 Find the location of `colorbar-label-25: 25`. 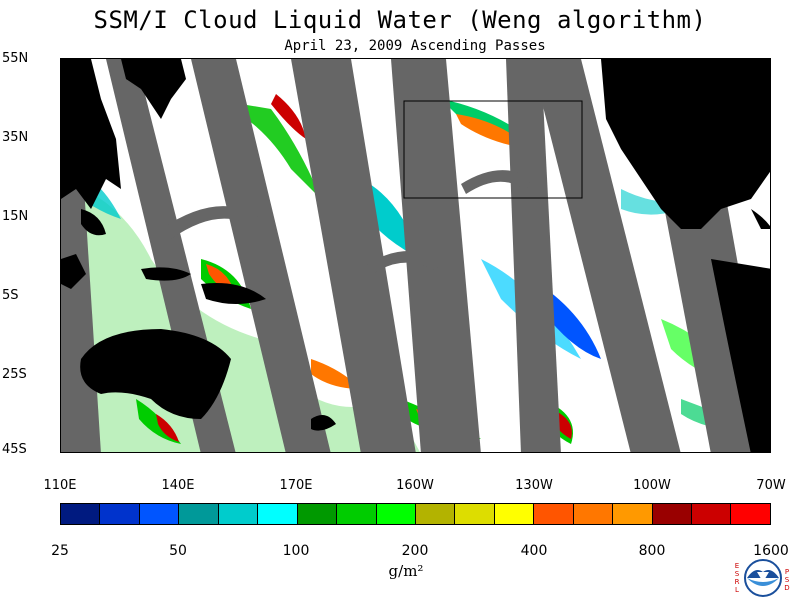

colorbar-label-25: 25 is located at coordinates (60, 551).